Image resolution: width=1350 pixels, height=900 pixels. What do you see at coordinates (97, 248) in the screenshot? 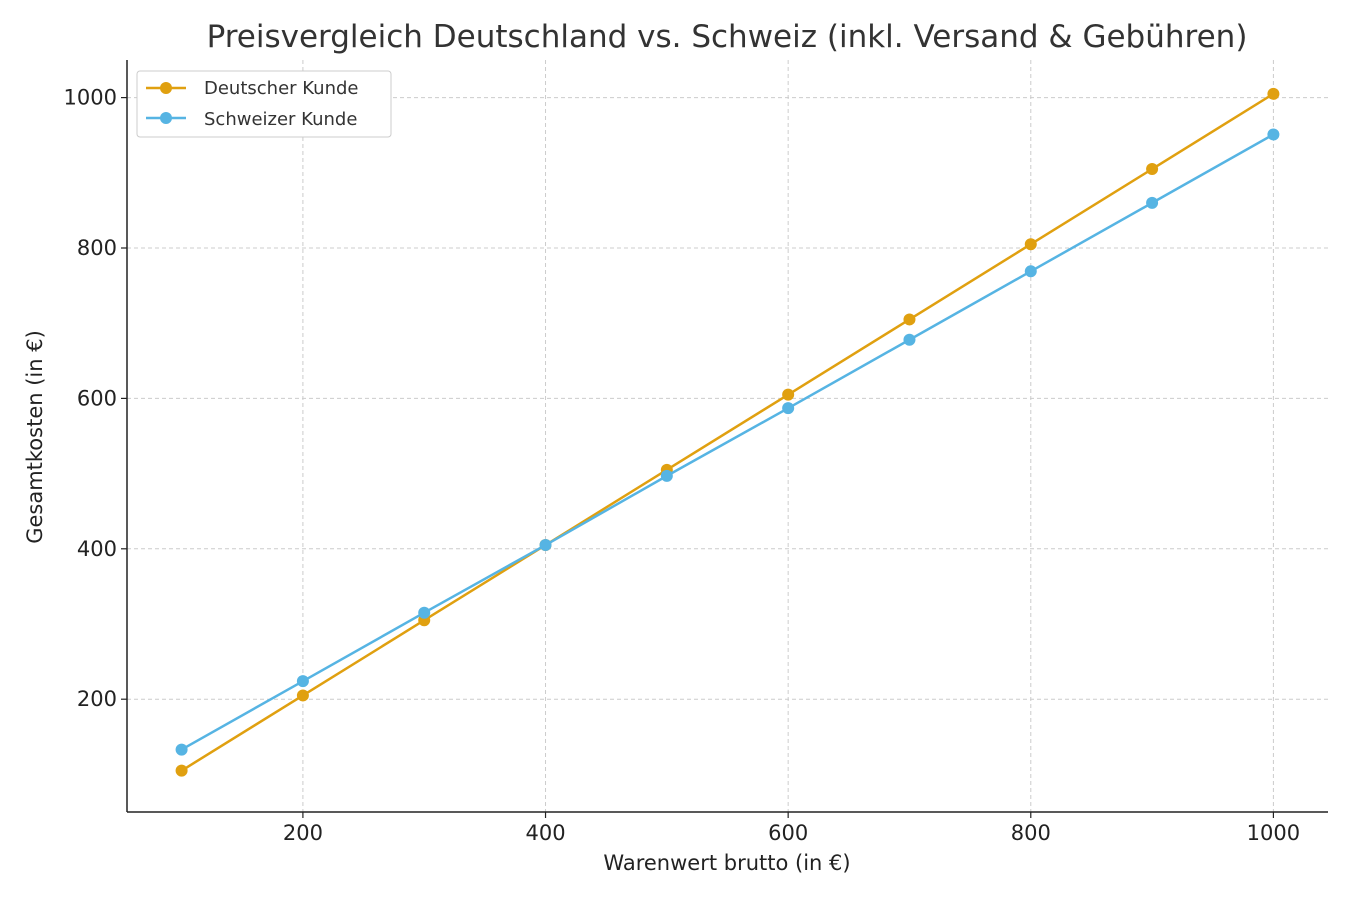
I see `y-tick-label: 800` at bounding box center [97, 248].